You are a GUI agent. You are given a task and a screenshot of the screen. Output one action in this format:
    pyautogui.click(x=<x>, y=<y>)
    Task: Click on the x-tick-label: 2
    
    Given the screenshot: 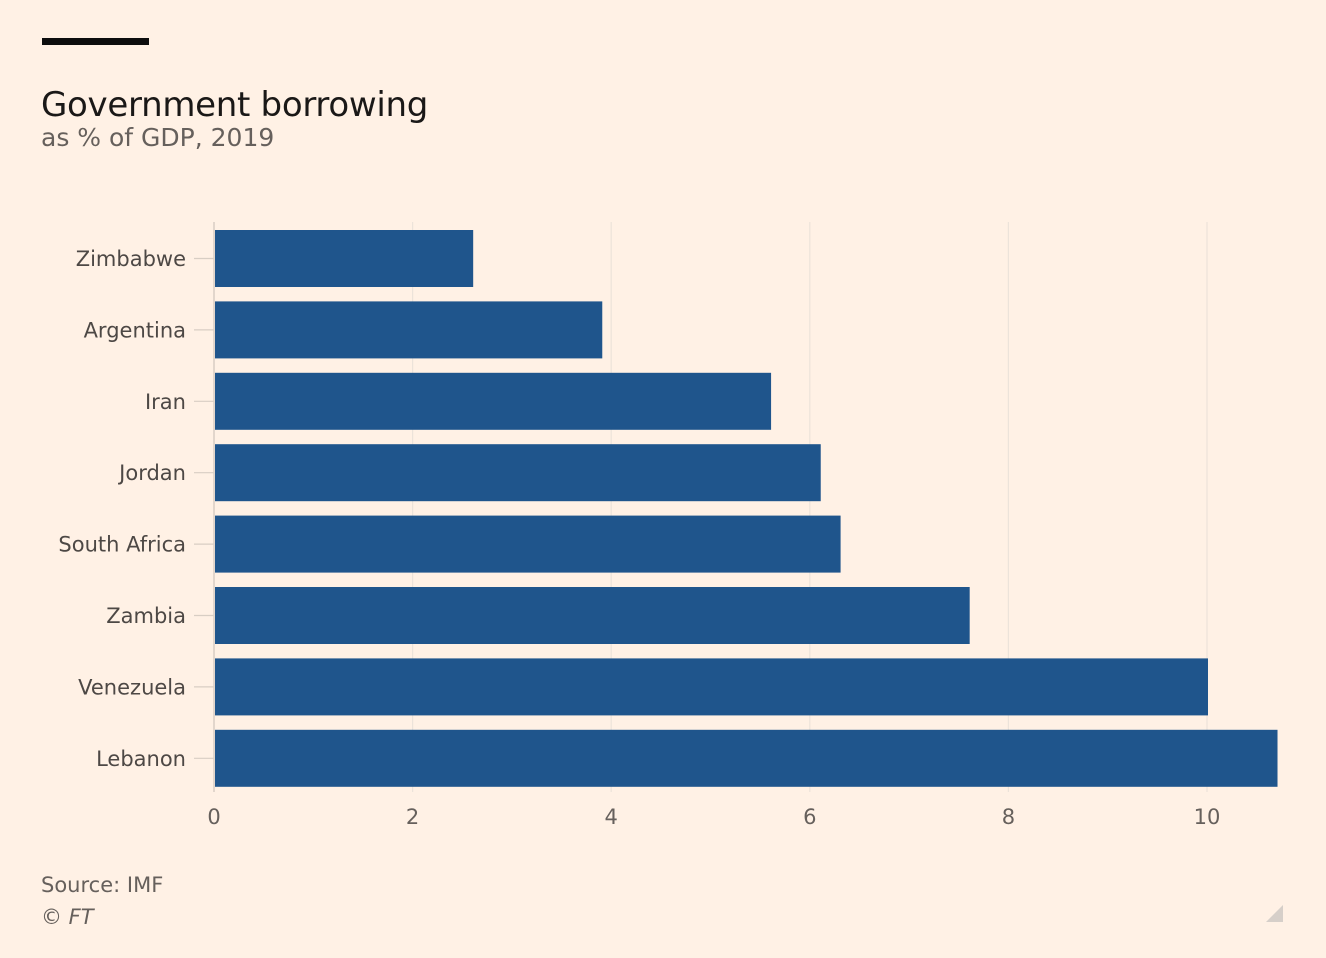 What is the action you would take?
    pyautogui.click(x=412, y=817)
    